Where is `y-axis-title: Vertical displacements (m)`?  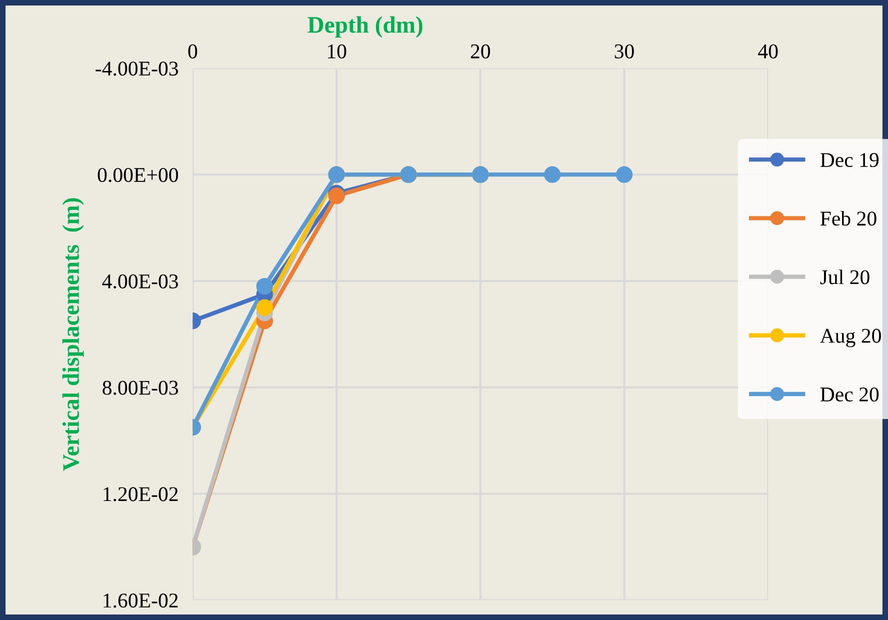
y-axis-title: Vertical displacements (m) is located at coordinates (73, 334).